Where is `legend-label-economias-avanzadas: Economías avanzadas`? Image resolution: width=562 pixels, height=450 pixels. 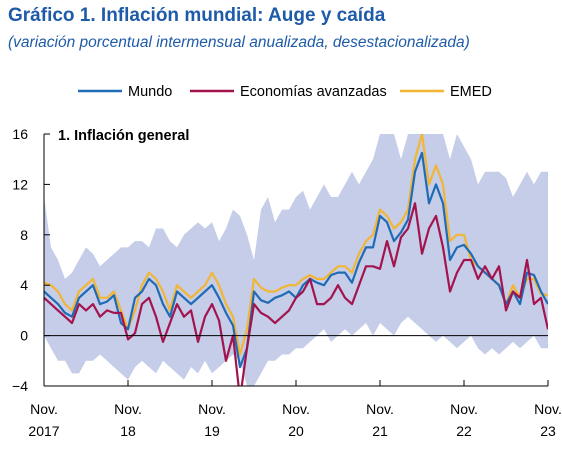
legend-label-economias-avanzadas: Economías avanzadas is located at coordinates (313, 92).